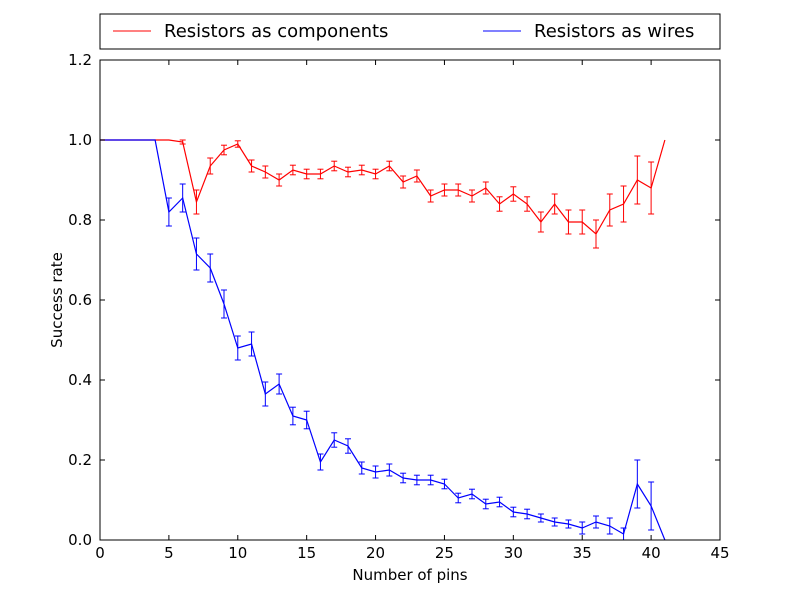 Image resolution: width=800 pixels, height=600 pixels. What do you see at coordinates (409, 575) in the screenshot?
I see `x-axis-label: Number of pins` at bounding box center [409, 575].